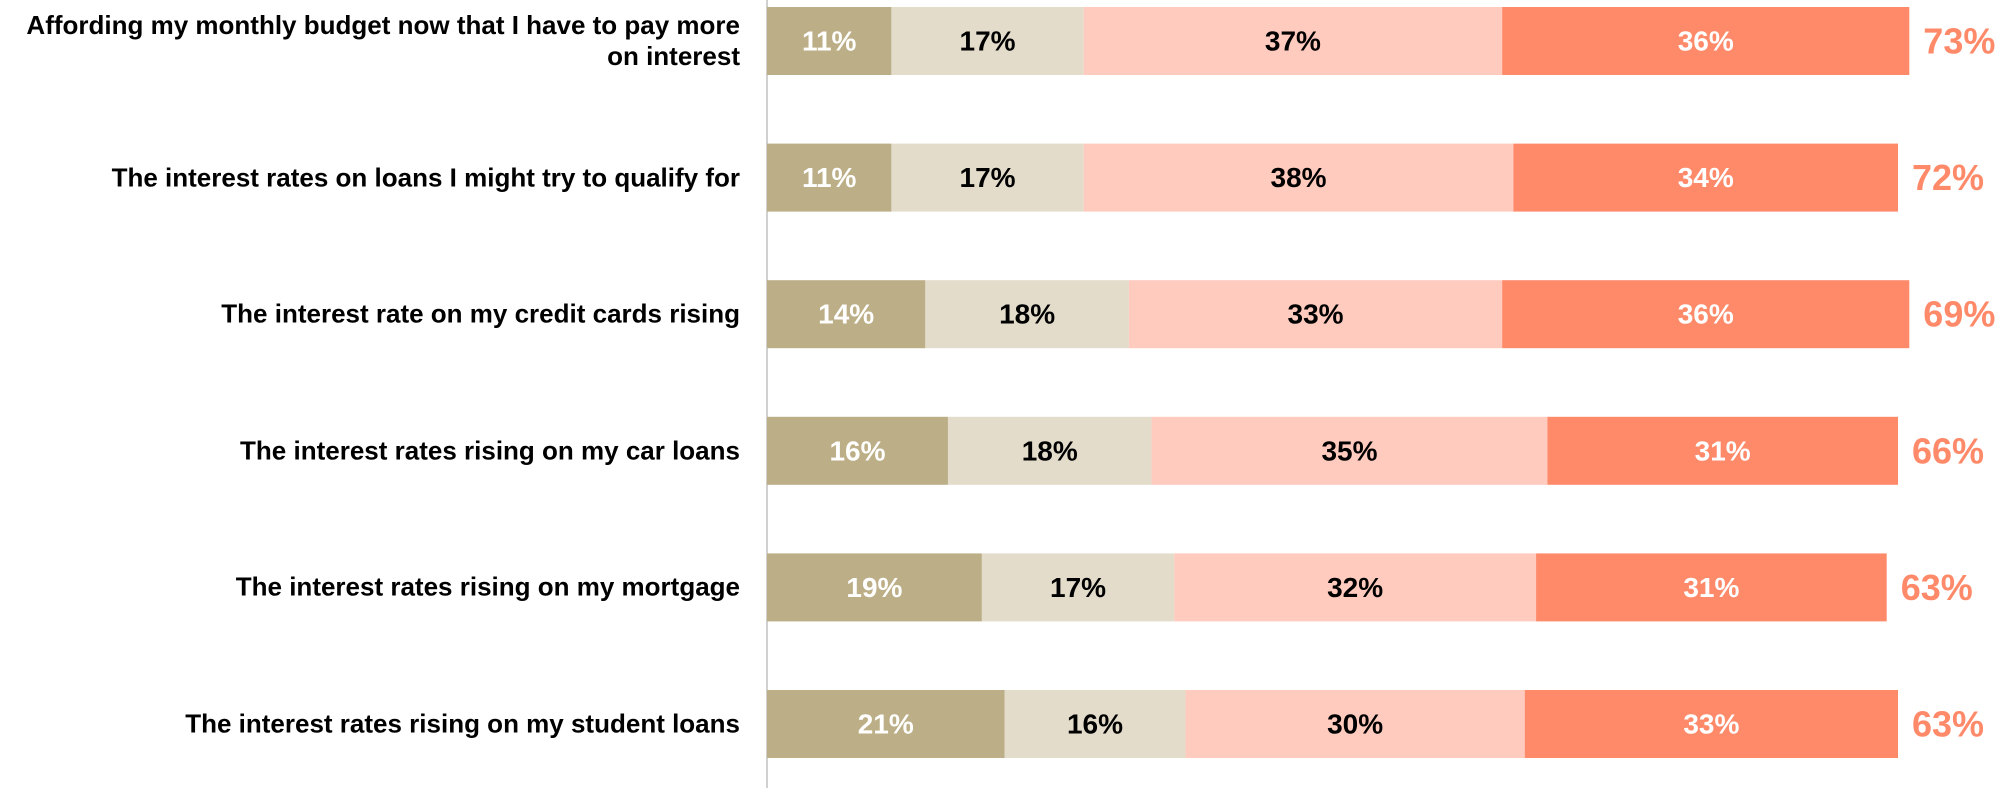 This screenshot has width=2001, height=788. I want to click on value-label: 35%, so click(1349, 450).